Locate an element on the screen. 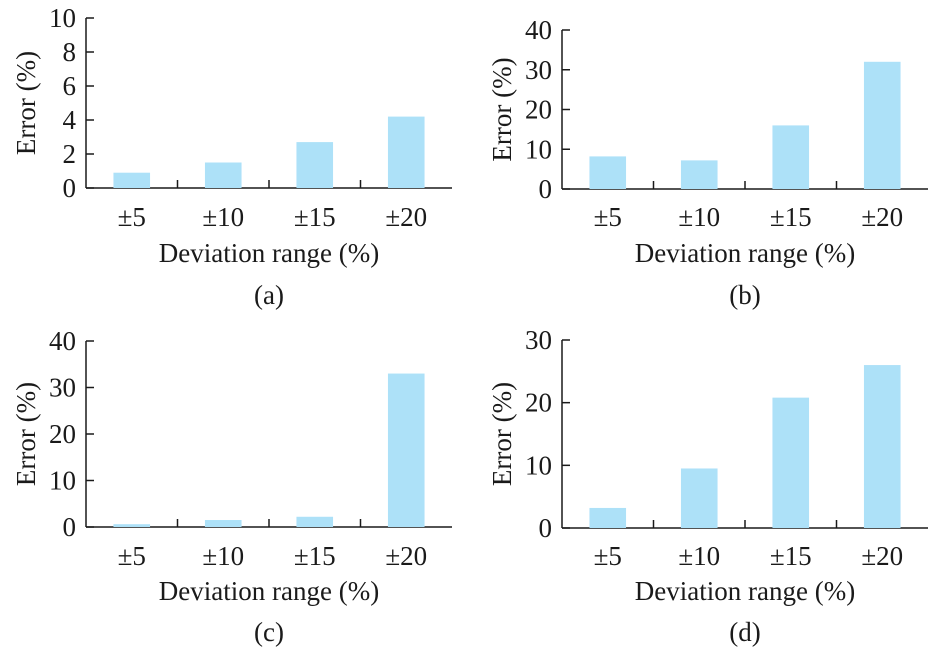  y-tick-label: 6 is located at coordinates (70, 86).